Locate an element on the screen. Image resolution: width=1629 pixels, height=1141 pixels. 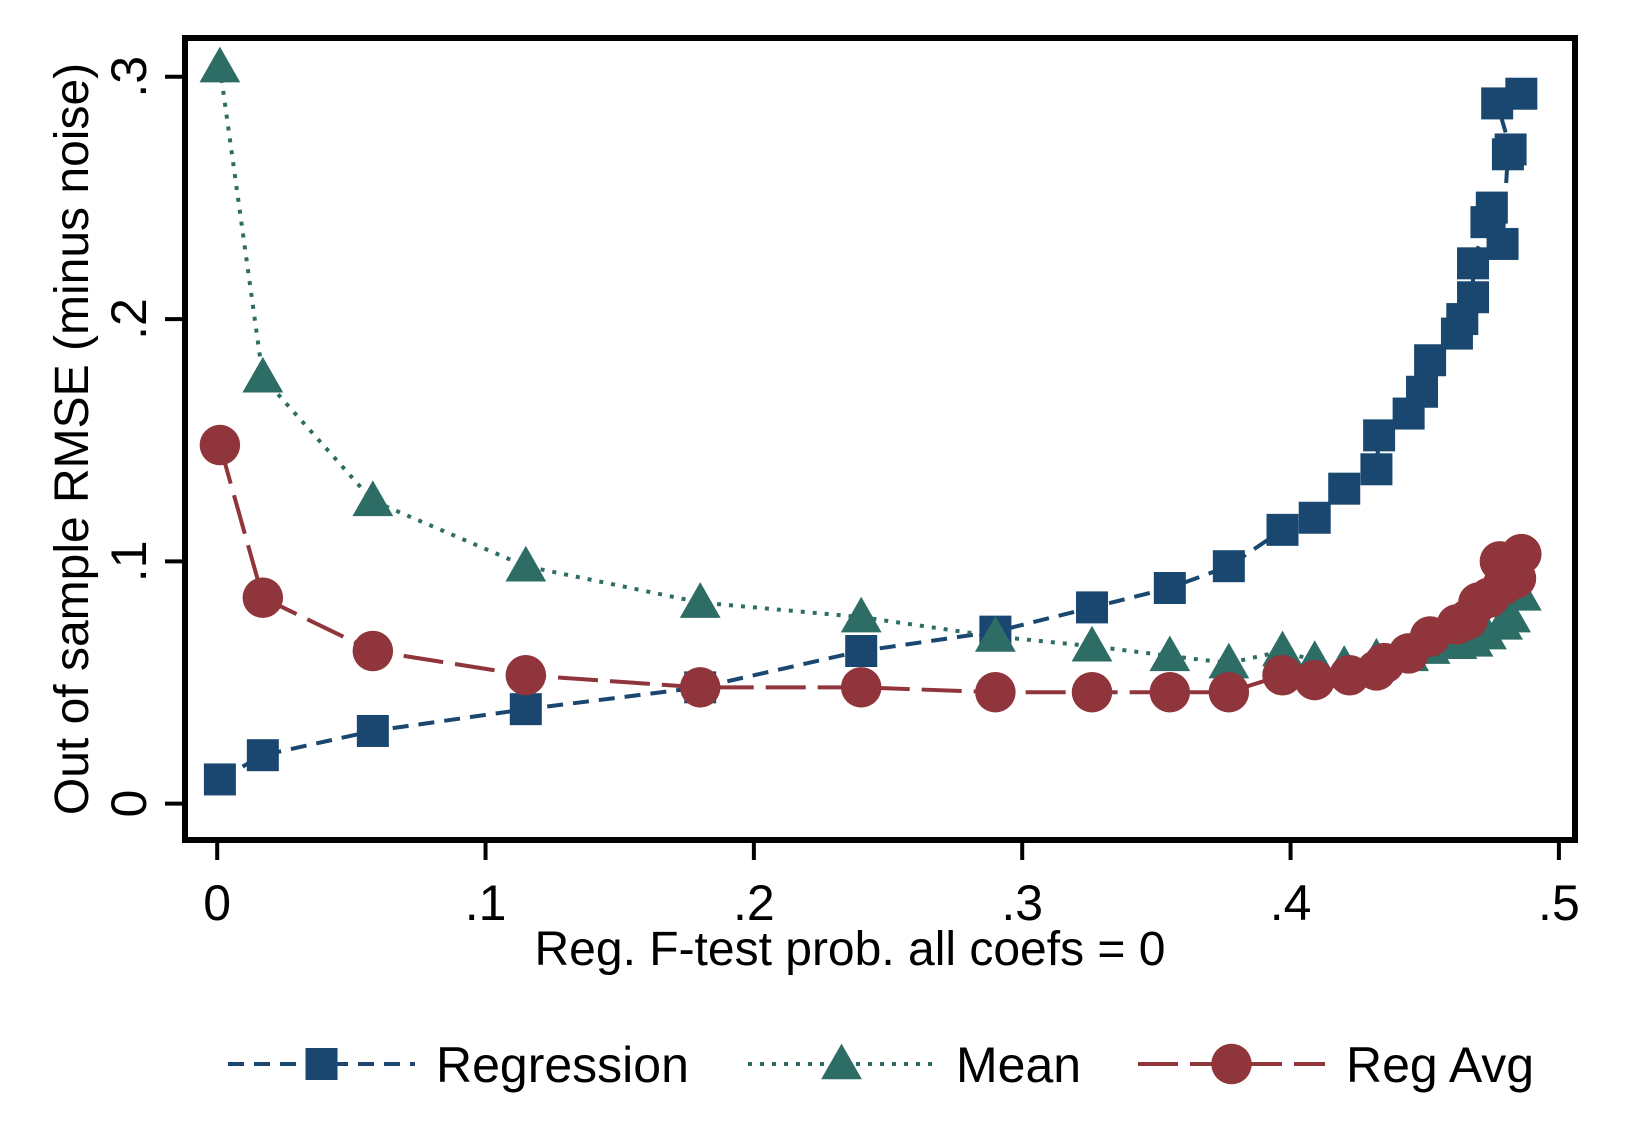
y-tick-label-2: .2 is located at coordinates (129, 319).